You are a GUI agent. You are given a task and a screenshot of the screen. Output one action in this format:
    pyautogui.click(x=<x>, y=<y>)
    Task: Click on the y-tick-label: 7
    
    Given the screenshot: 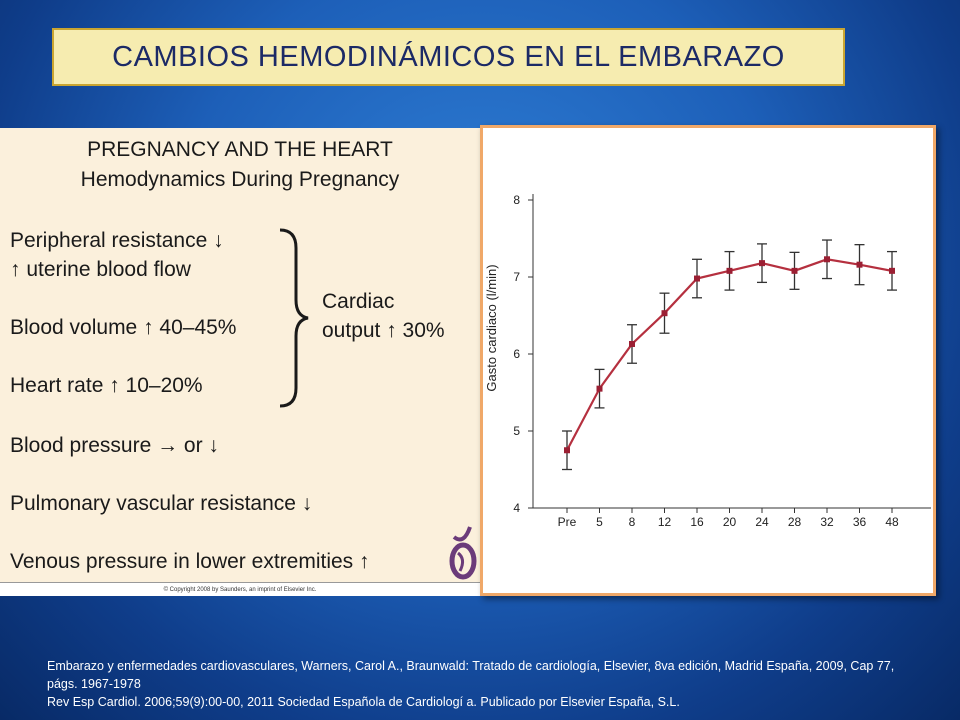 What is the action you would take?
    pyautogui.click(x=516, y=277)
    